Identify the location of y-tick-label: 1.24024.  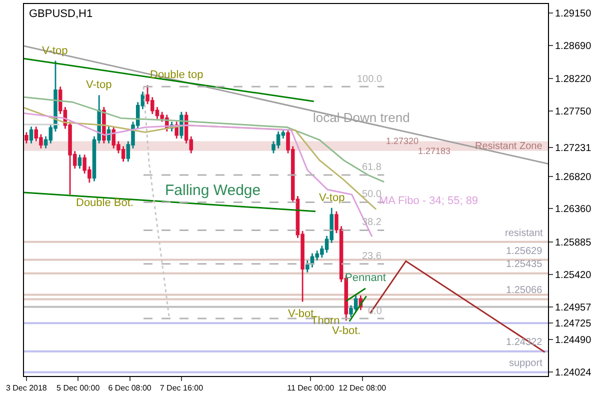
(573, 373).